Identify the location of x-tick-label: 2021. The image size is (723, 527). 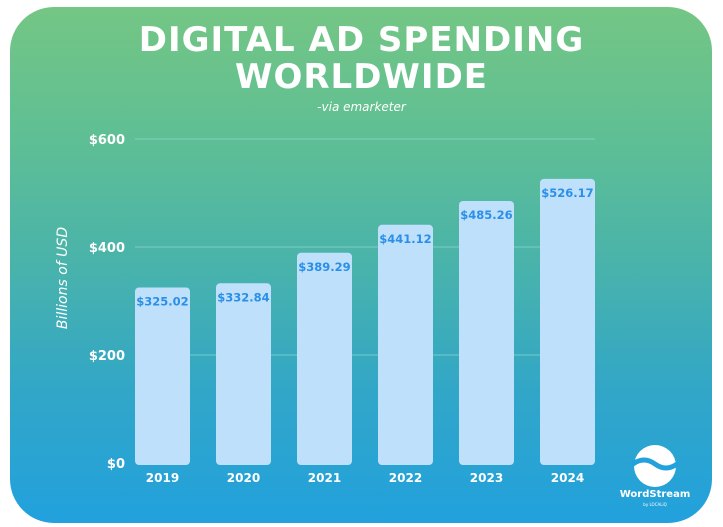
(324, 478).